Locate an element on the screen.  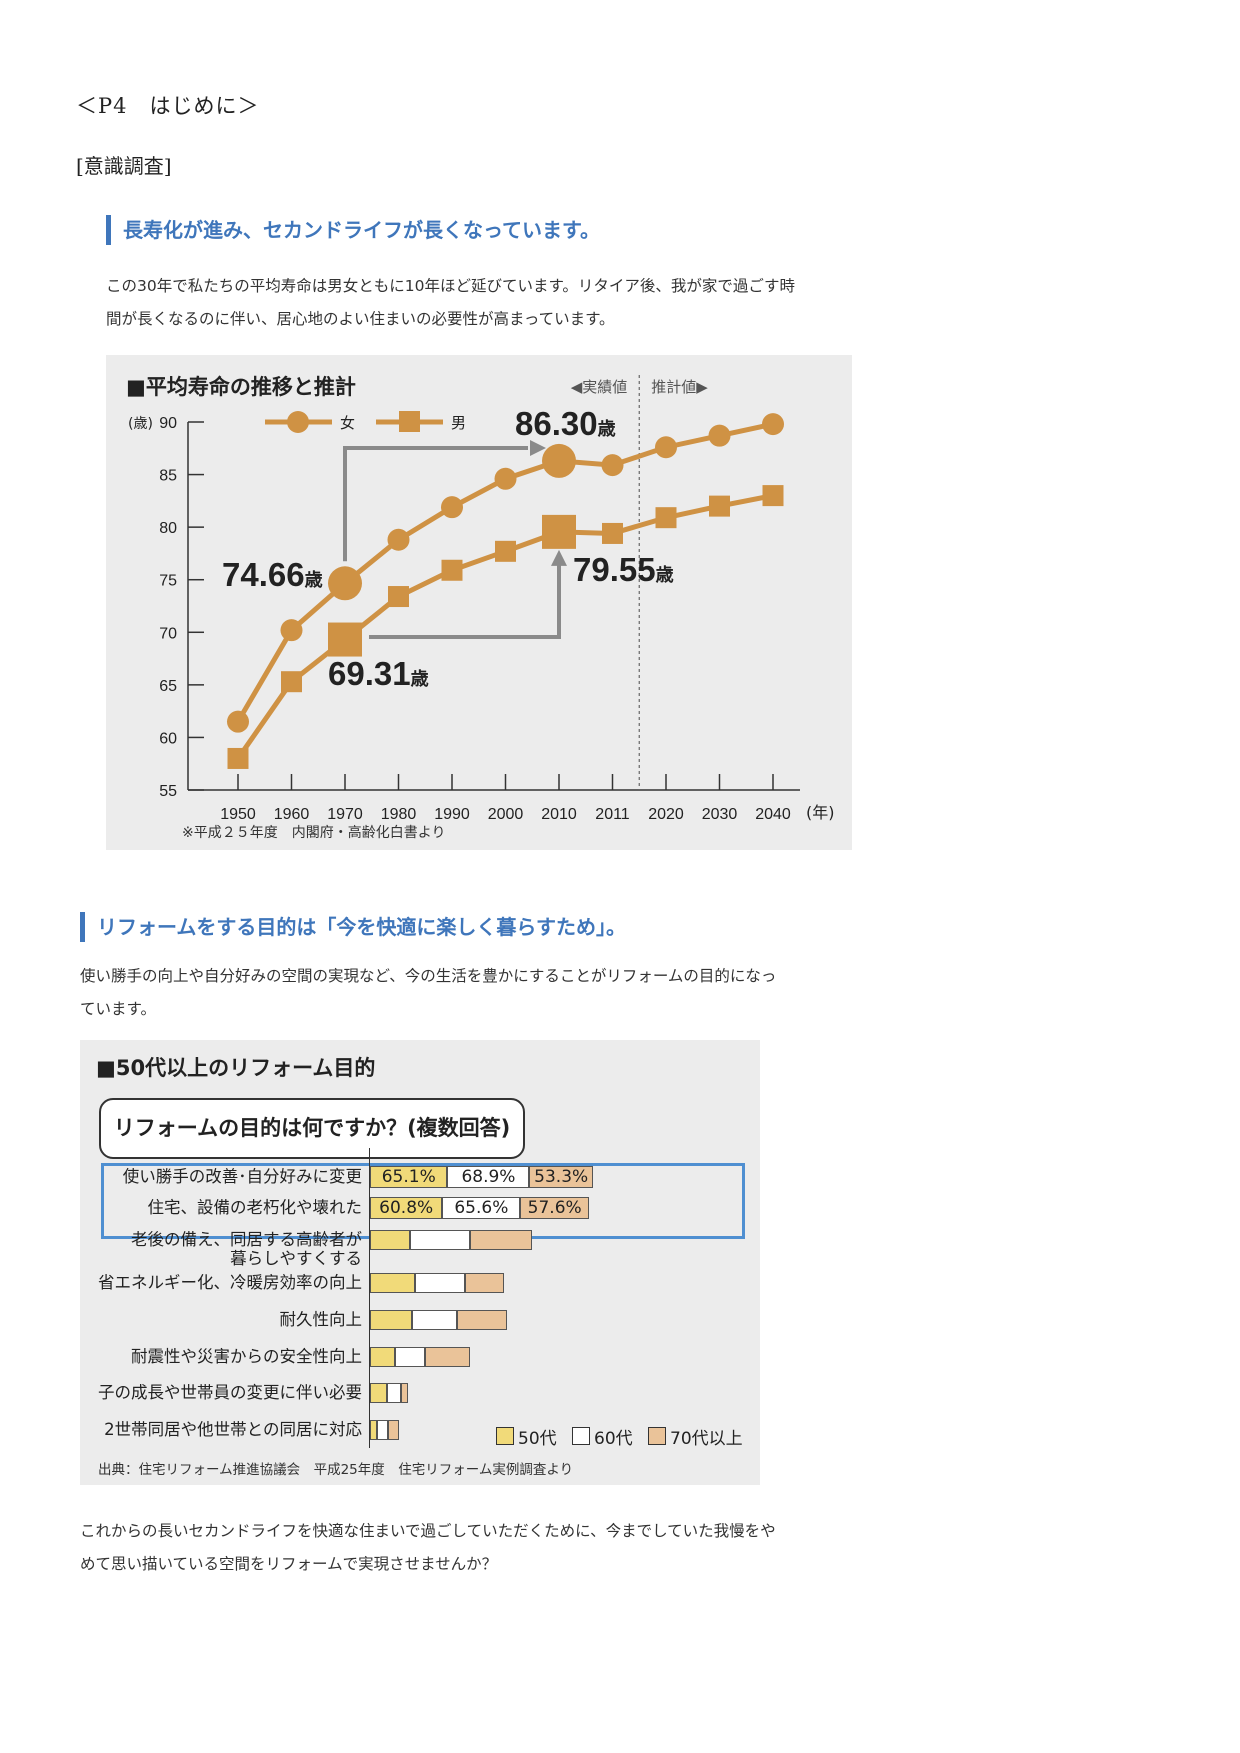
category-label: 暮らしやすくする is located at coordinates (296, 1258).